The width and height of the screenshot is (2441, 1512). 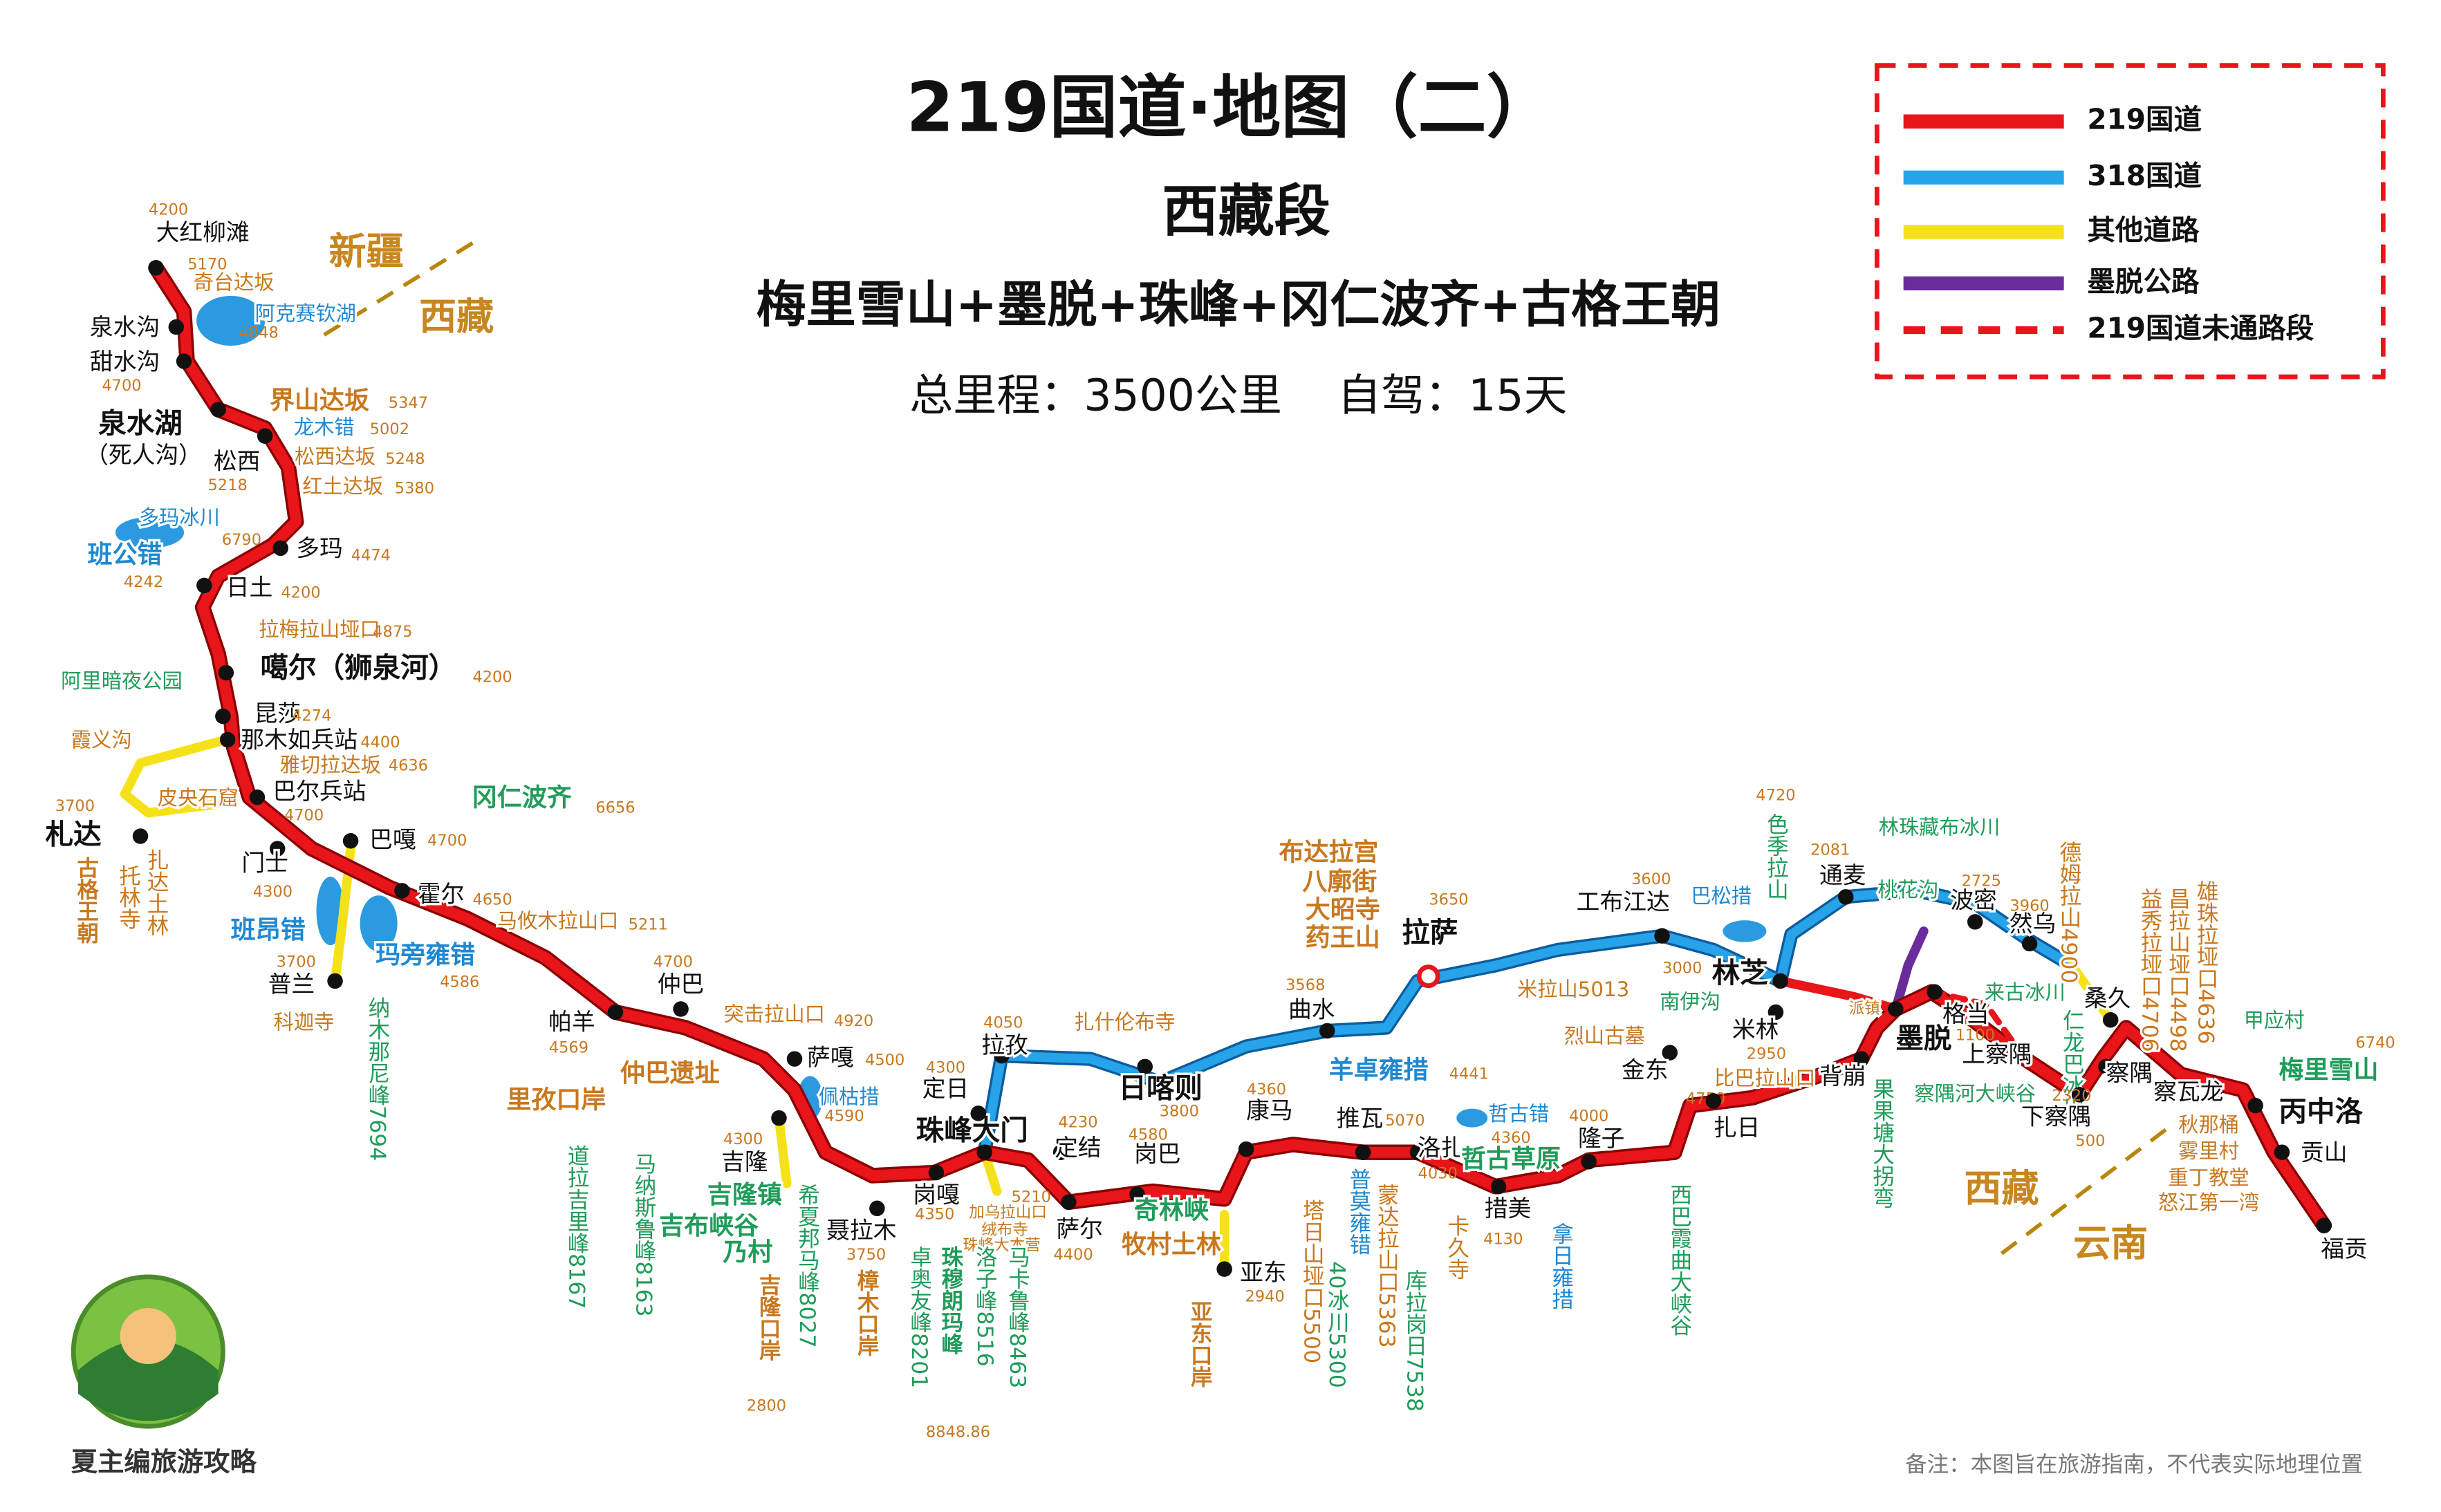 What do you see at coordinates (125, 361) in the screenshot?
I see `place-label: 甜水沟` at bounding box center [125, 361].